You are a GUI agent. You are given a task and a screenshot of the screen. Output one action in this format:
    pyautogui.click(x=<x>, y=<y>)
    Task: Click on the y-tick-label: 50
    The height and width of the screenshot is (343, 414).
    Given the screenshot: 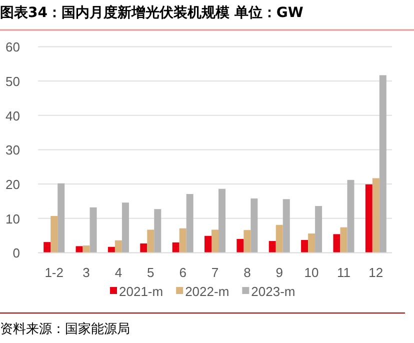 What is the action you would take?
    pyautogui.click(x=13, y=82)
    